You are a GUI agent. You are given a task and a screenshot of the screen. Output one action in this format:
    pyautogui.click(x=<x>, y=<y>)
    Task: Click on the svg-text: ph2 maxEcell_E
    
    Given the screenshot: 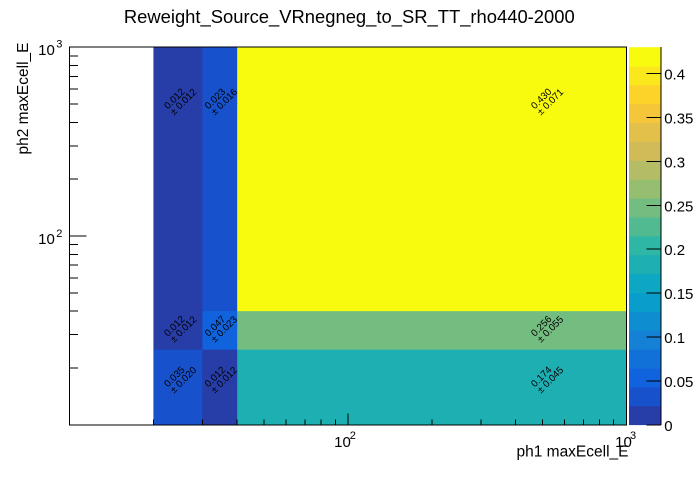 What is the action you would take?
    pyautogui.click(x=23, y=99)
    